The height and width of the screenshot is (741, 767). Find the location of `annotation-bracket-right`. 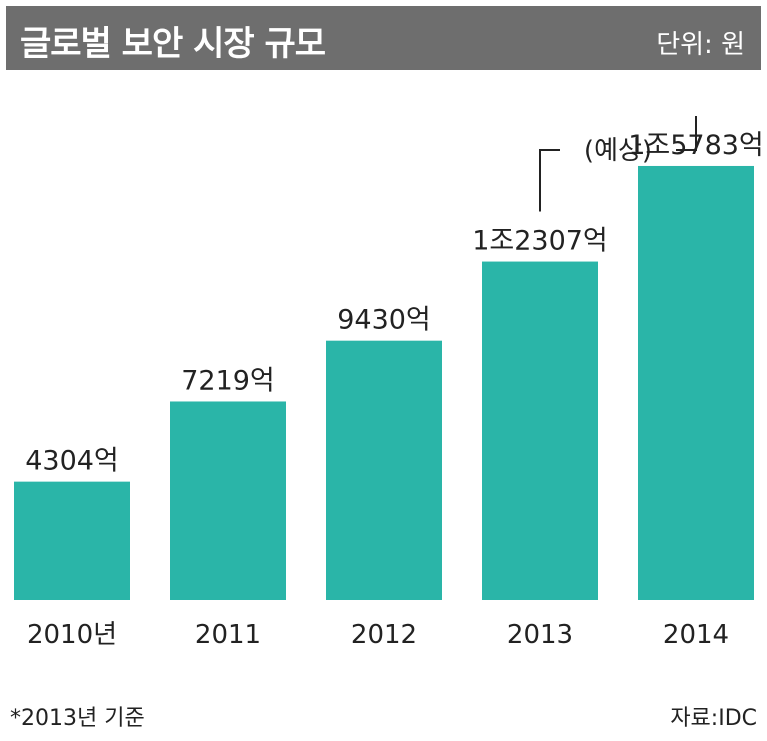

annotation-bracket-right is located at coordinates (686, 133).